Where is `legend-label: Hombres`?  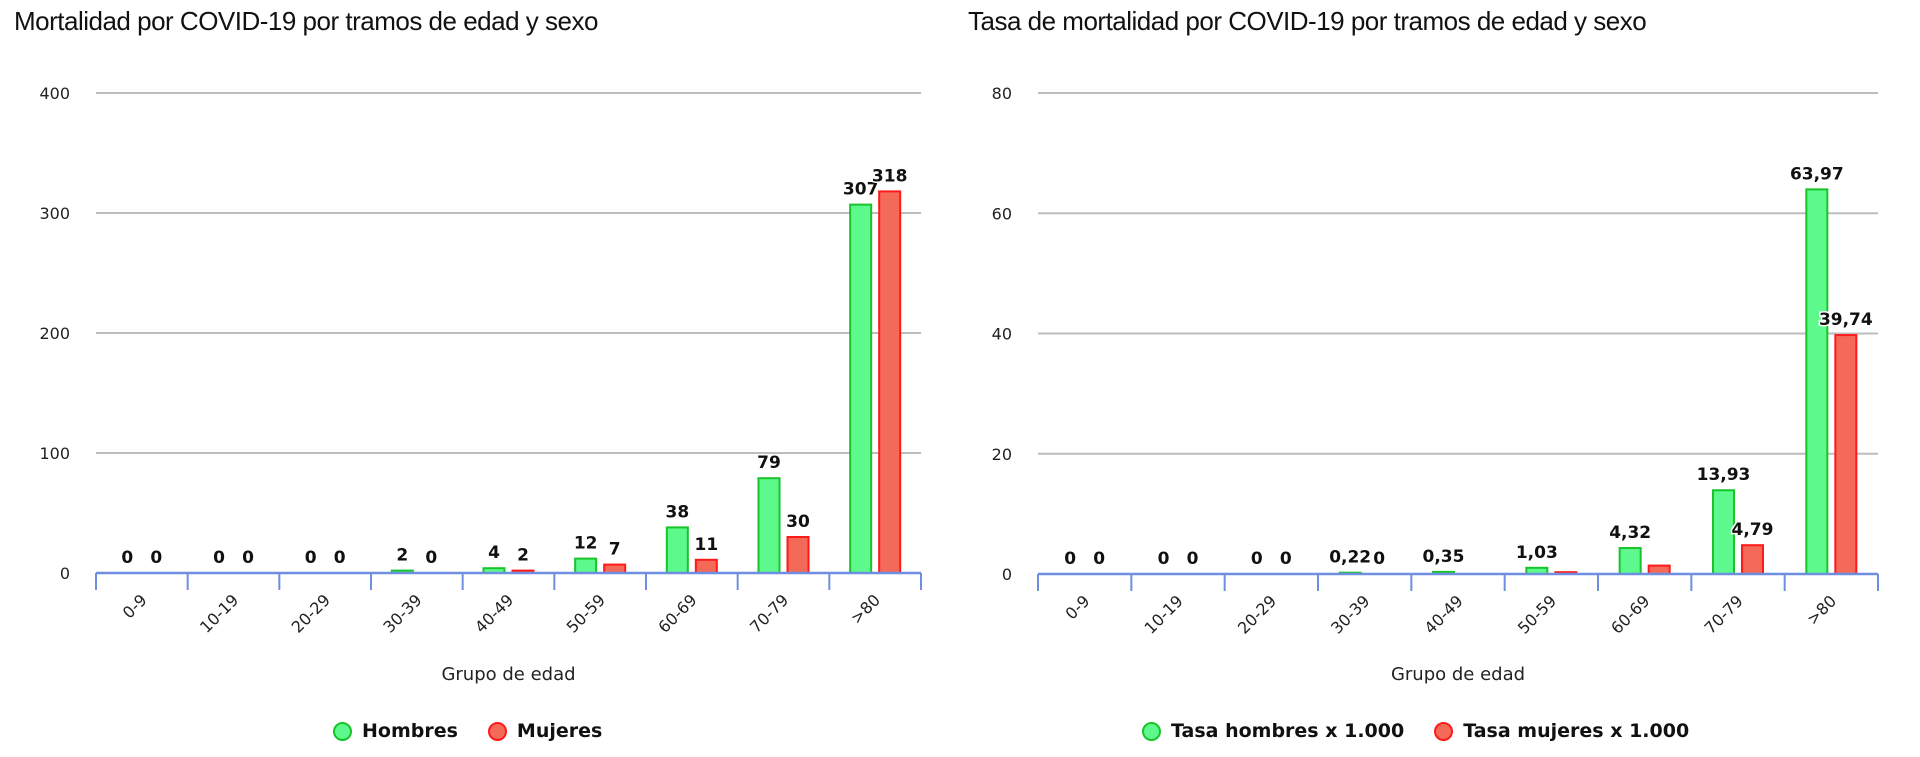 legend-label: Hombres is located at coordinates (410, 731).